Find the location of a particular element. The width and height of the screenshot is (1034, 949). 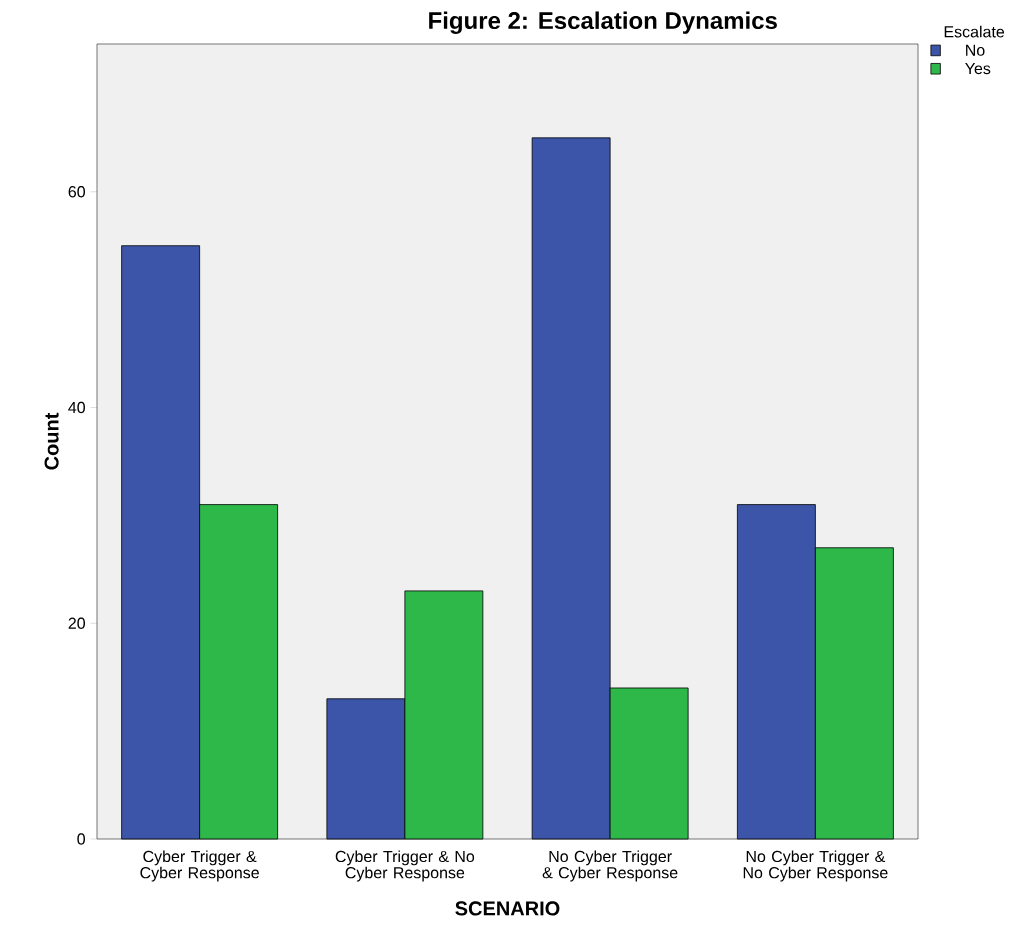

y-tick-label: 60 is located at coordinates (76, 192).